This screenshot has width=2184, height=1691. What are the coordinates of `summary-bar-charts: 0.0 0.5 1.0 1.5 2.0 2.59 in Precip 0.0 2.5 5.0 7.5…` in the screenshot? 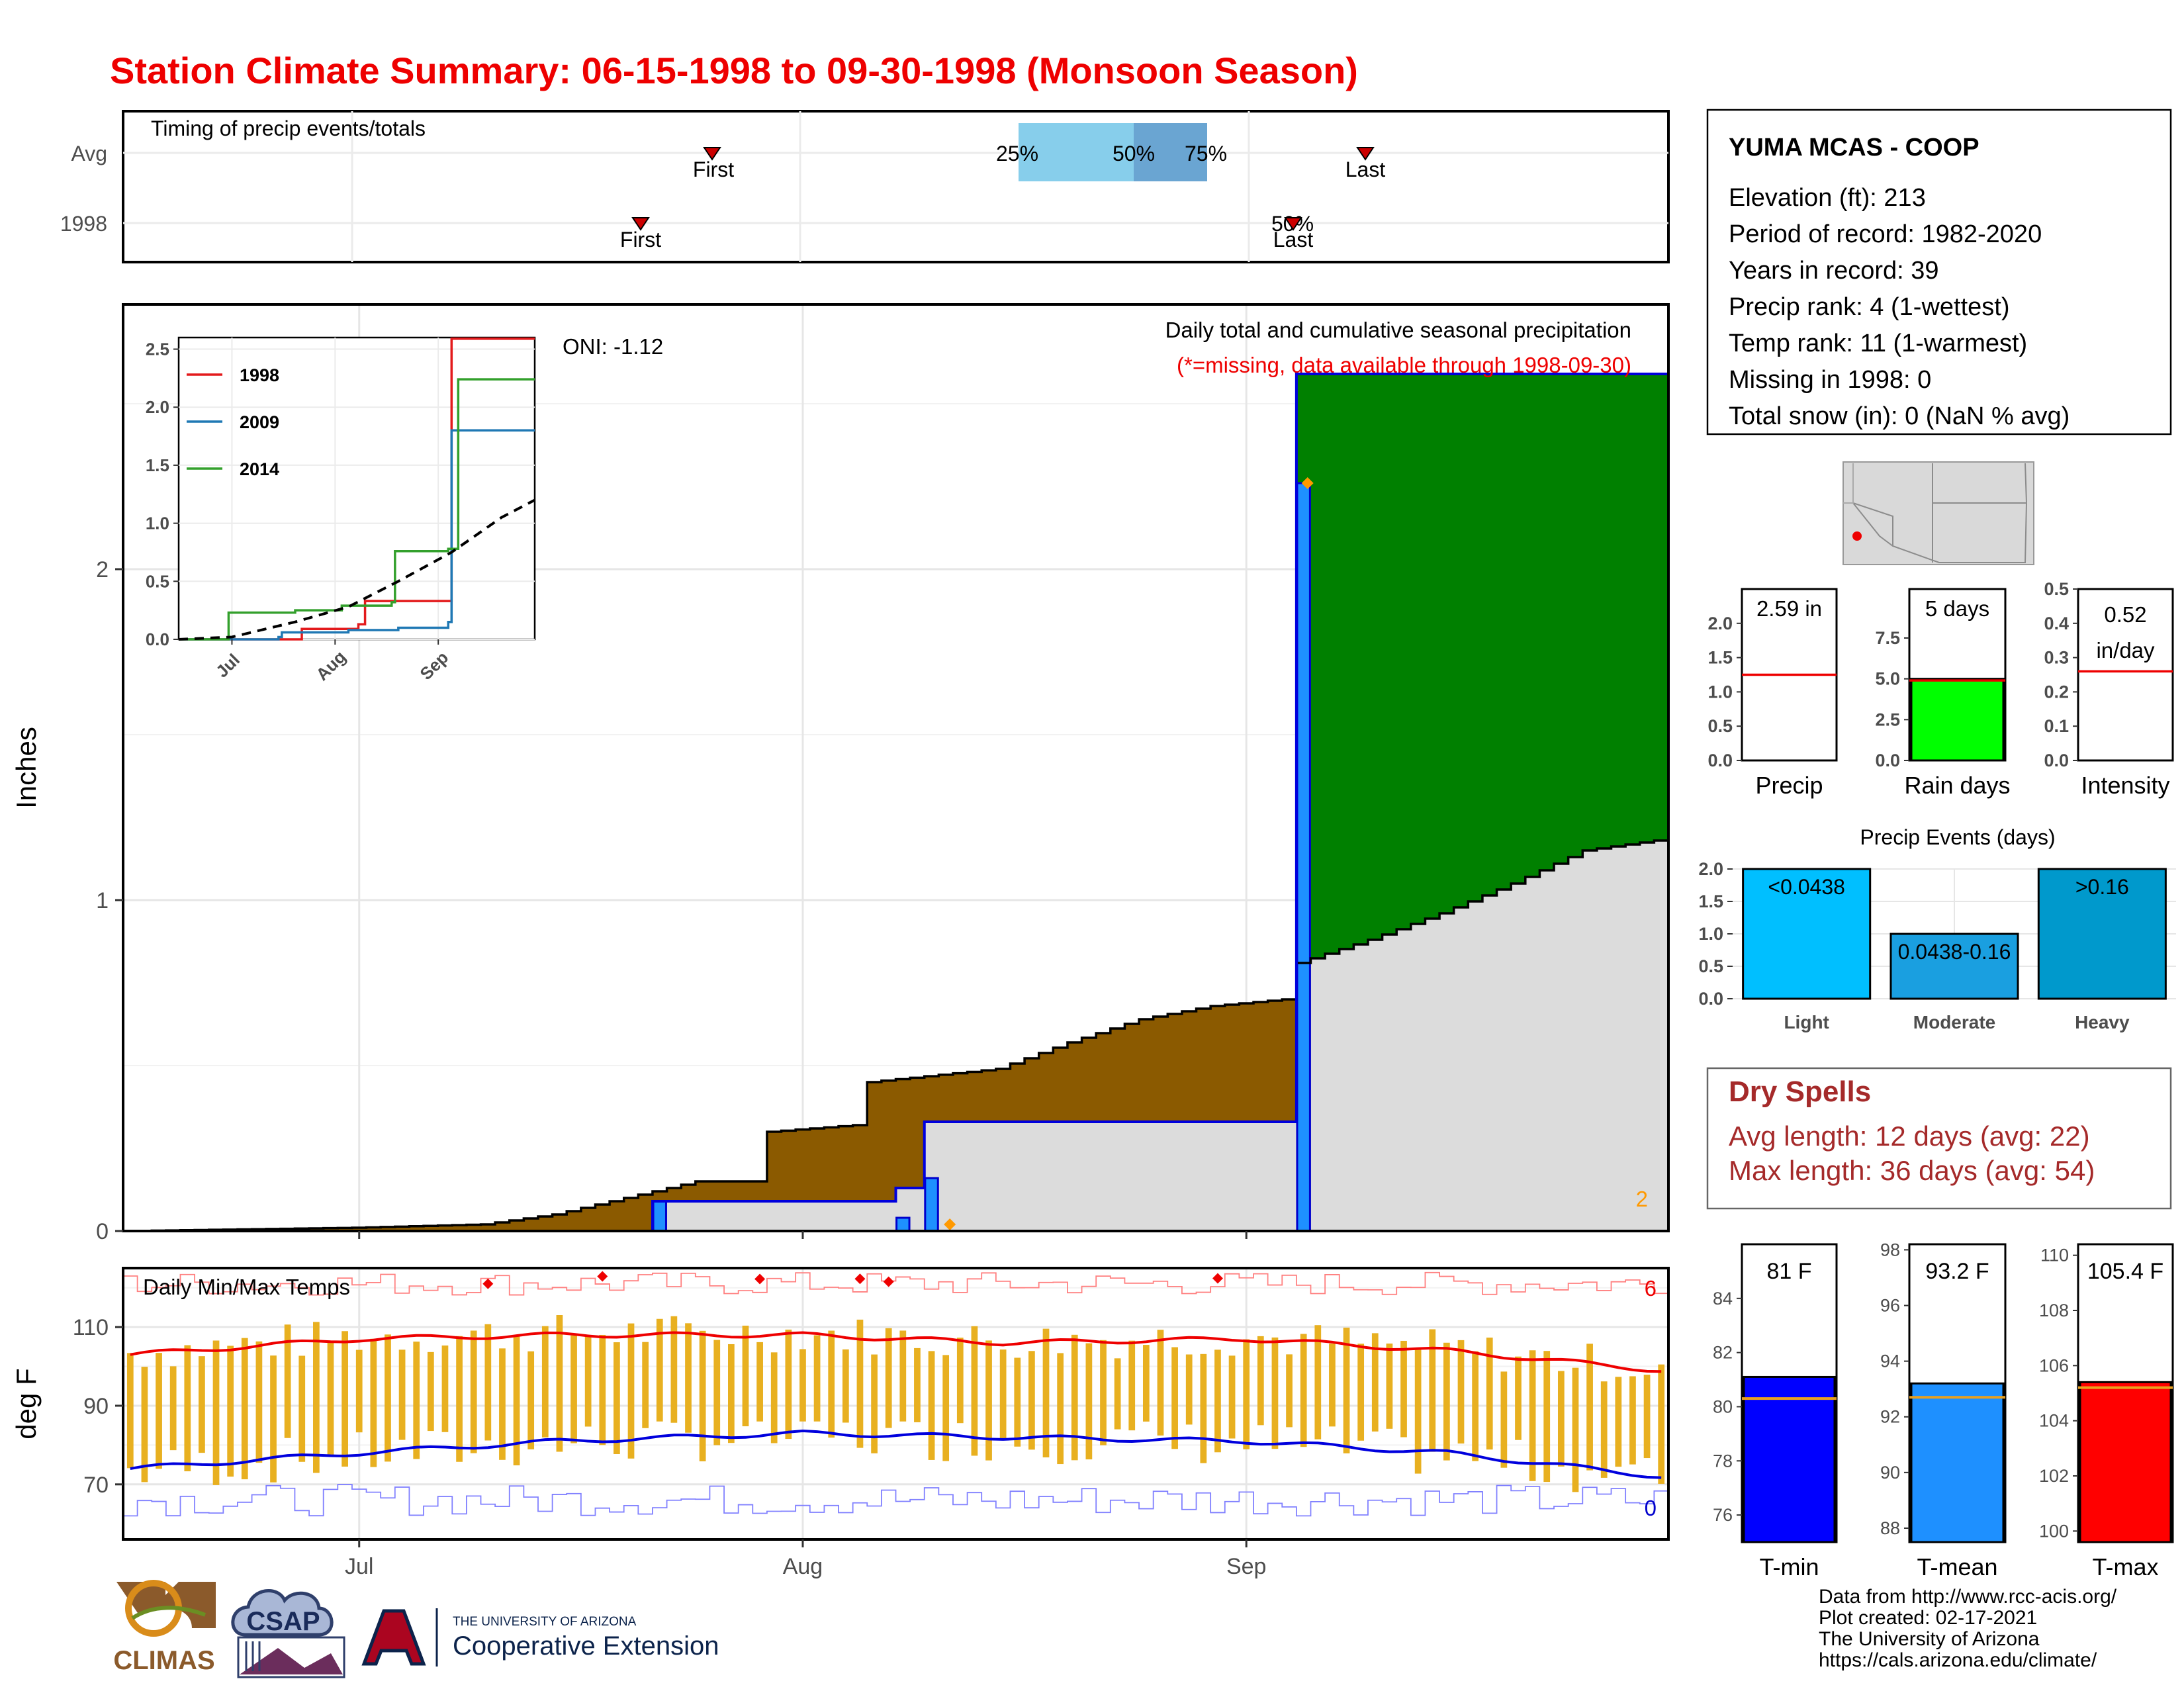 It's located at (1940, 689).